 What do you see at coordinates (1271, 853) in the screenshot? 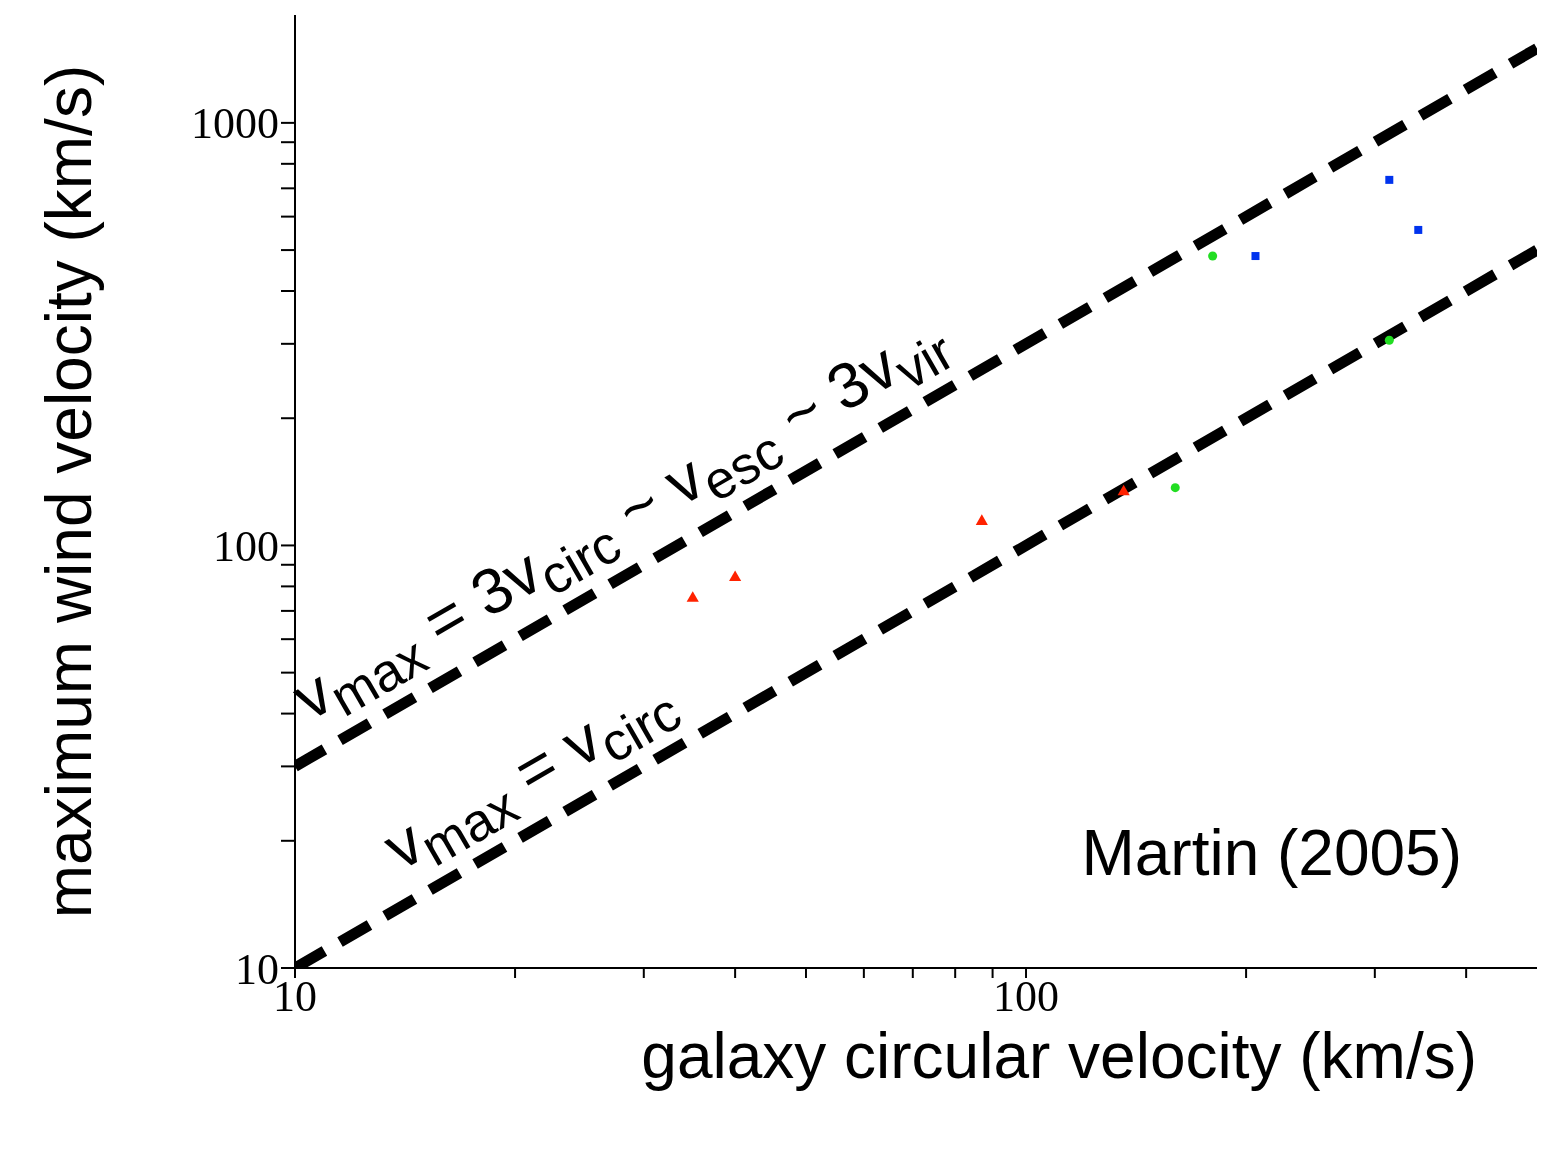
I see `annotation: Martin (2005)` at bounding box center [1271, 853].